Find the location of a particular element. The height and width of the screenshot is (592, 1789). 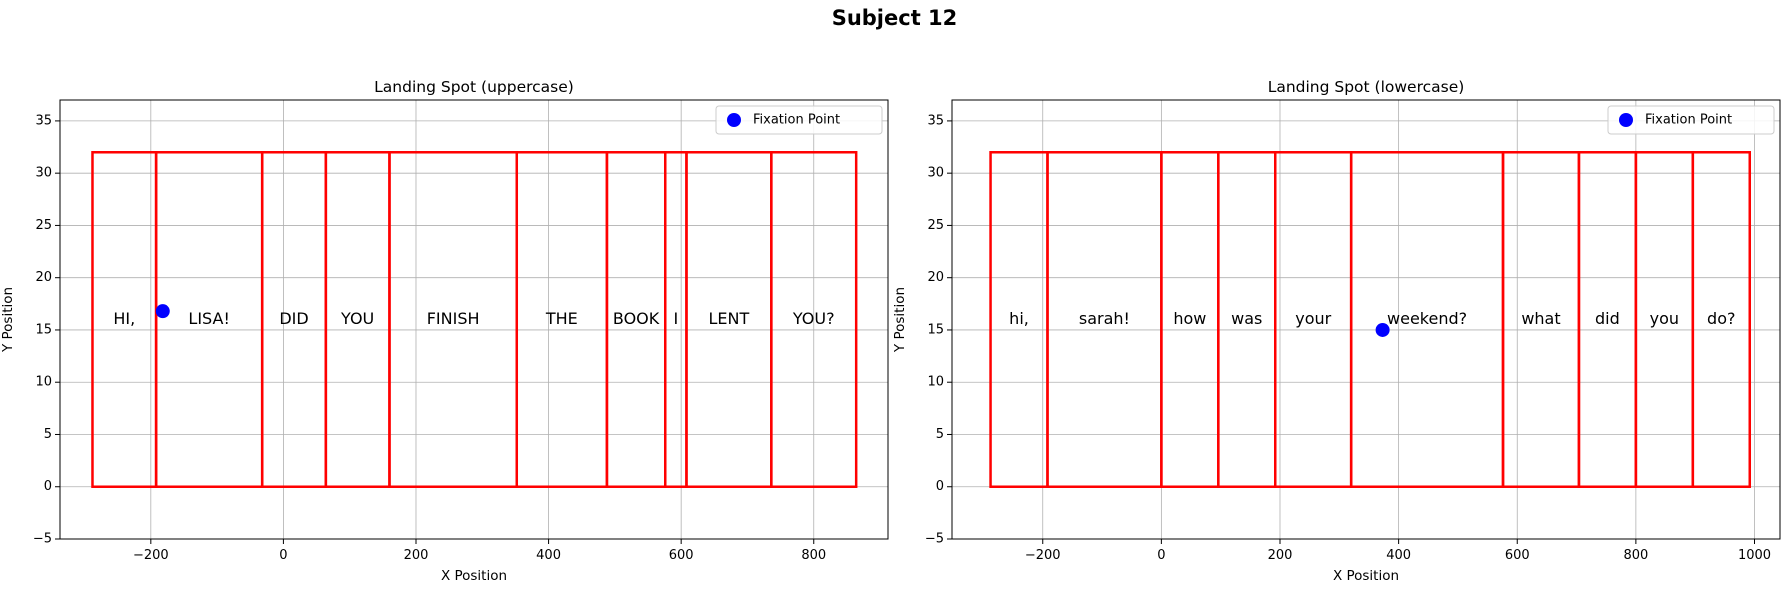

word-label: FINISH is located at coordinates (453, 318).